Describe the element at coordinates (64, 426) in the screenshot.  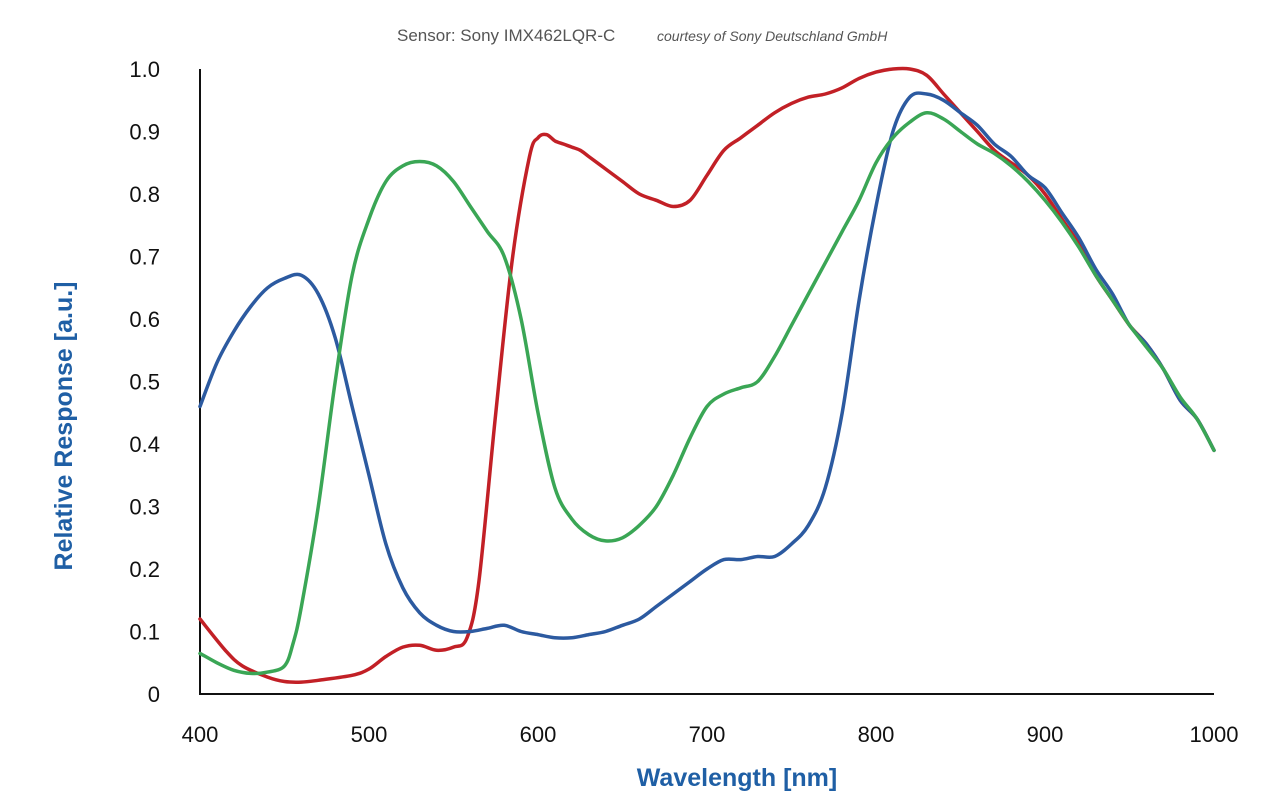
I see `y-axis-title: Relative Response [a.u.]` at that location.